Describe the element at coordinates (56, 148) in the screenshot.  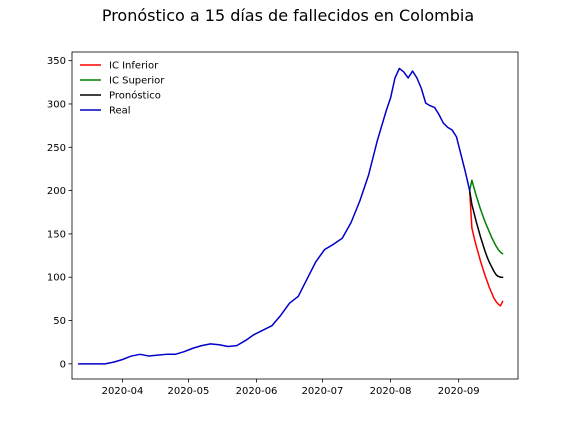
I see `y-tick-label: 250` at that location.